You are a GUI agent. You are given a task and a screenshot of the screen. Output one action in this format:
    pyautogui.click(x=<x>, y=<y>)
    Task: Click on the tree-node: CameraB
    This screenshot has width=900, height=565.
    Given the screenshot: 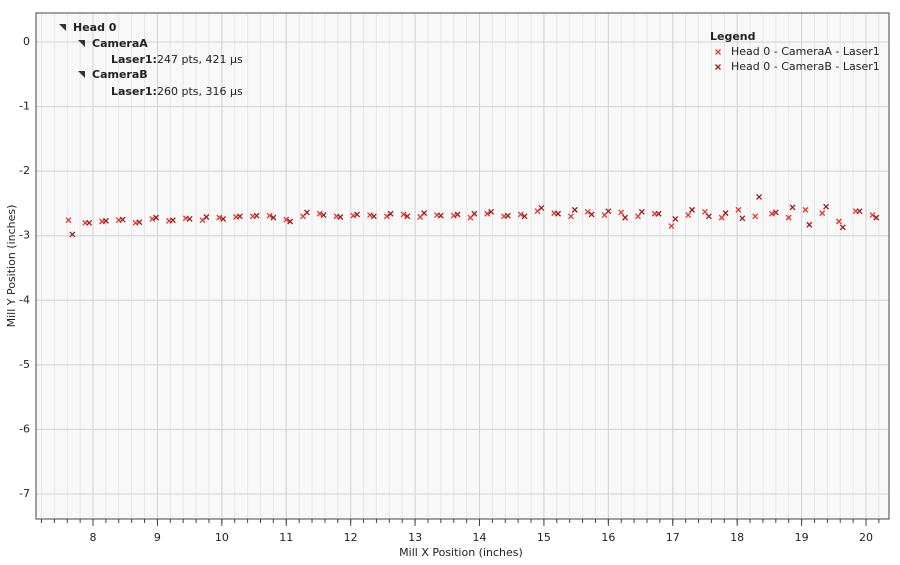 What is the action you would take?
    pyautogui.click(x=120, y=74)
    